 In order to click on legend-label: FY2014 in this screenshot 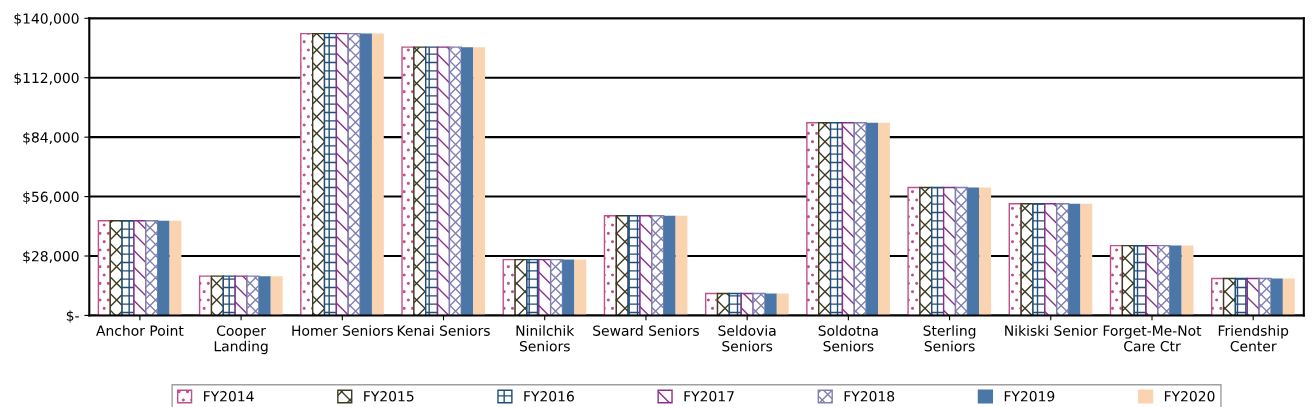, I will do `click(229, 396)`.